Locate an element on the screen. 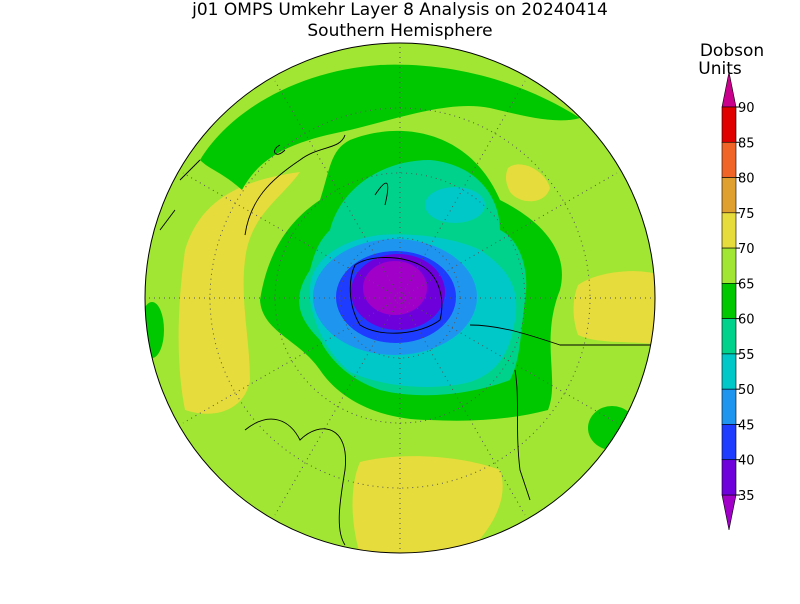 This screenshot has width=800, height=604. colorbar-tick-label: 65 is located at coordinates (746, 284).